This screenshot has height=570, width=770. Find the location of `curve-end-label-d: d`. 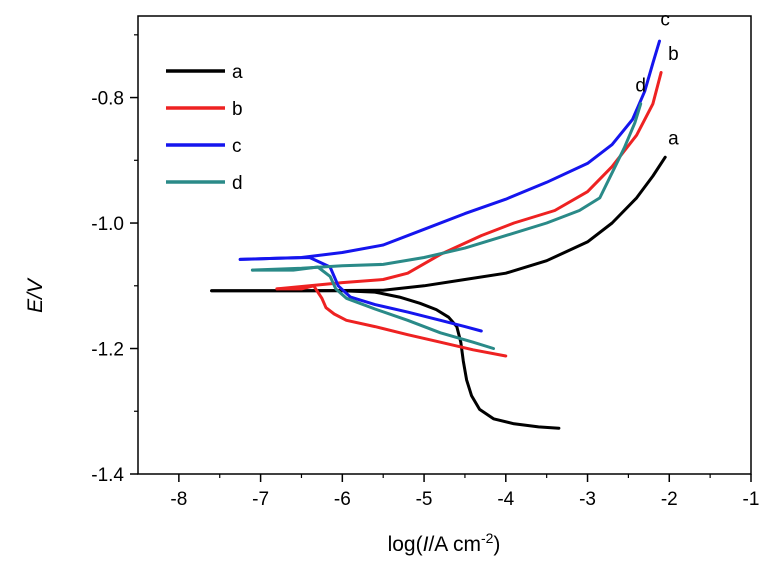

curve-end-label-d: d is located at coordinates (640, 85).